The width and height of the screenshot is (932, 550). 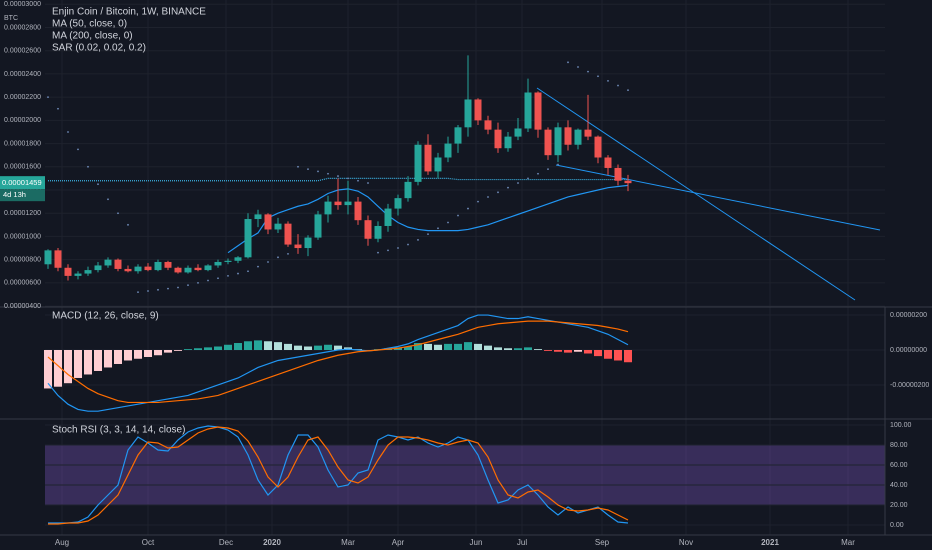 What do you see at coordinates (22, 27) in the screenshot?
I see `y-tick-label: 0.00002800` at bounding box center [22, 27].